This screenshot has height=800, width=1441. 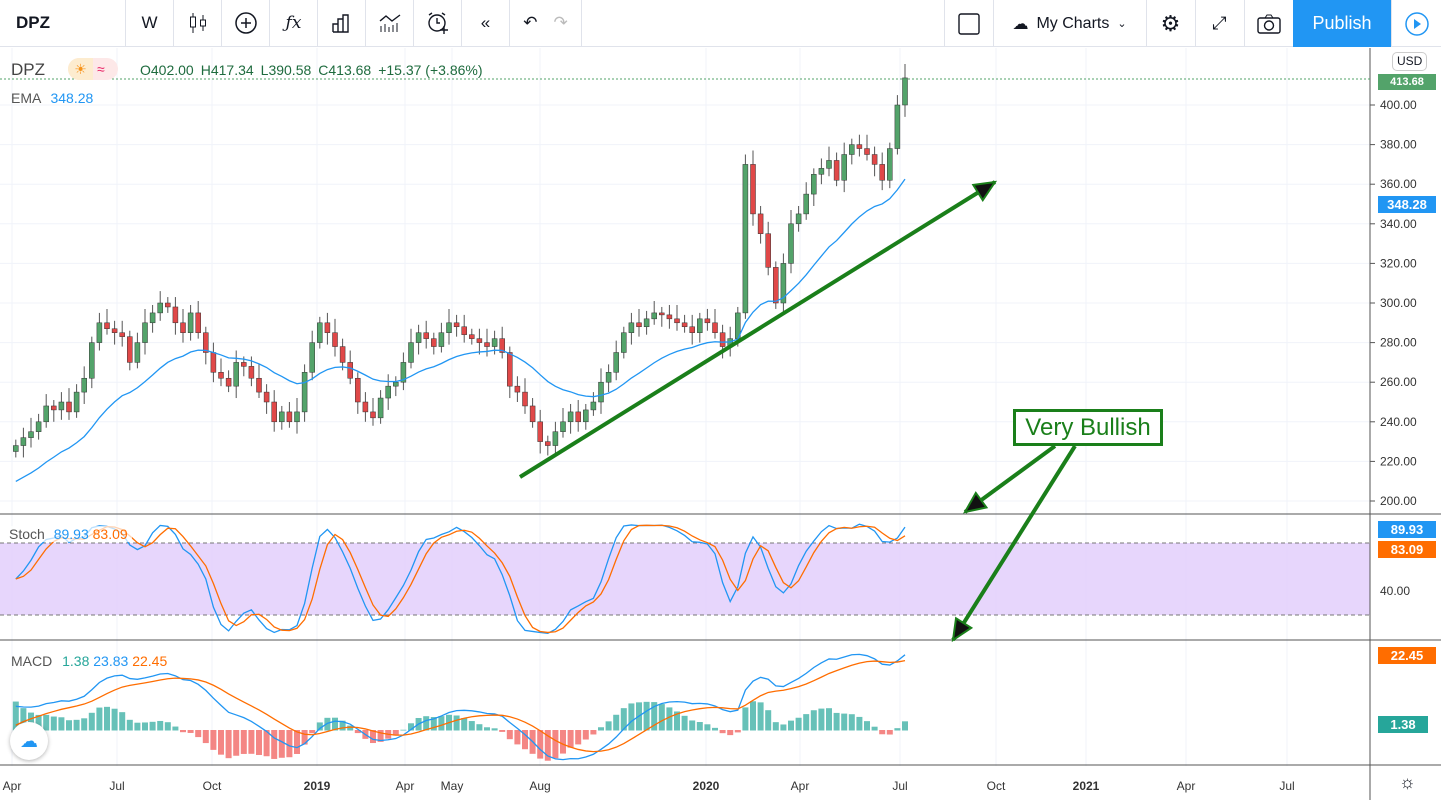 What do you see at coordinates (198, 23) in the screenshot?
I see `candles-icon` at bounding box center [198, 23].